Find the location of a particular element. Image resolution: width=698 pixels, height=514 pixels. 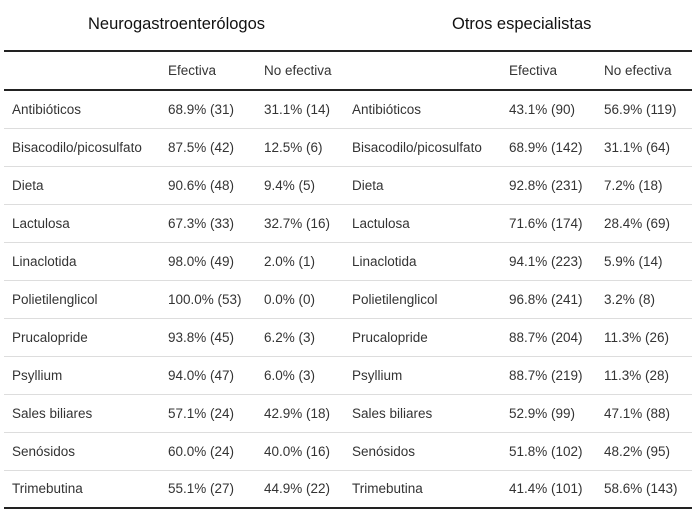

otros-no-efectiva-cell: 56.9% (119) is located at coordinates (640, 109).